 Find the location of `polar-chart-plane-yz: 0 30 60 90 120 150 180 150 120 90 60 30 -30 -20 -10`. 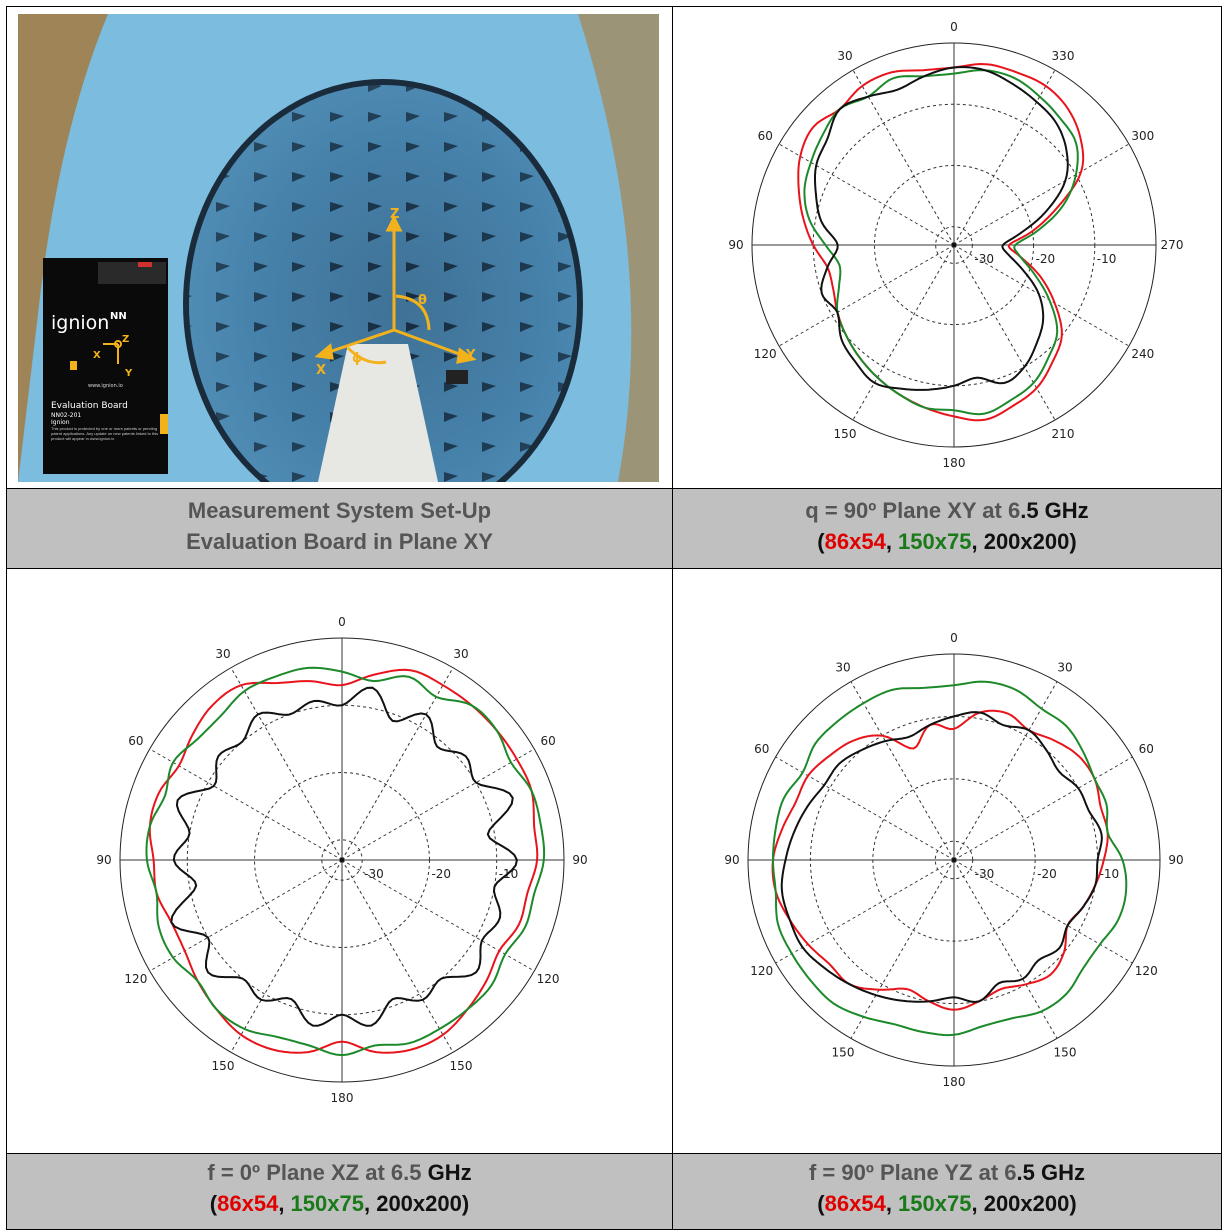

polar-chart-plane-yz: 0 30 60 90 120 150 180 150 120 90 60 30 -30 -20 -10 is located at coordinates (953, 860).